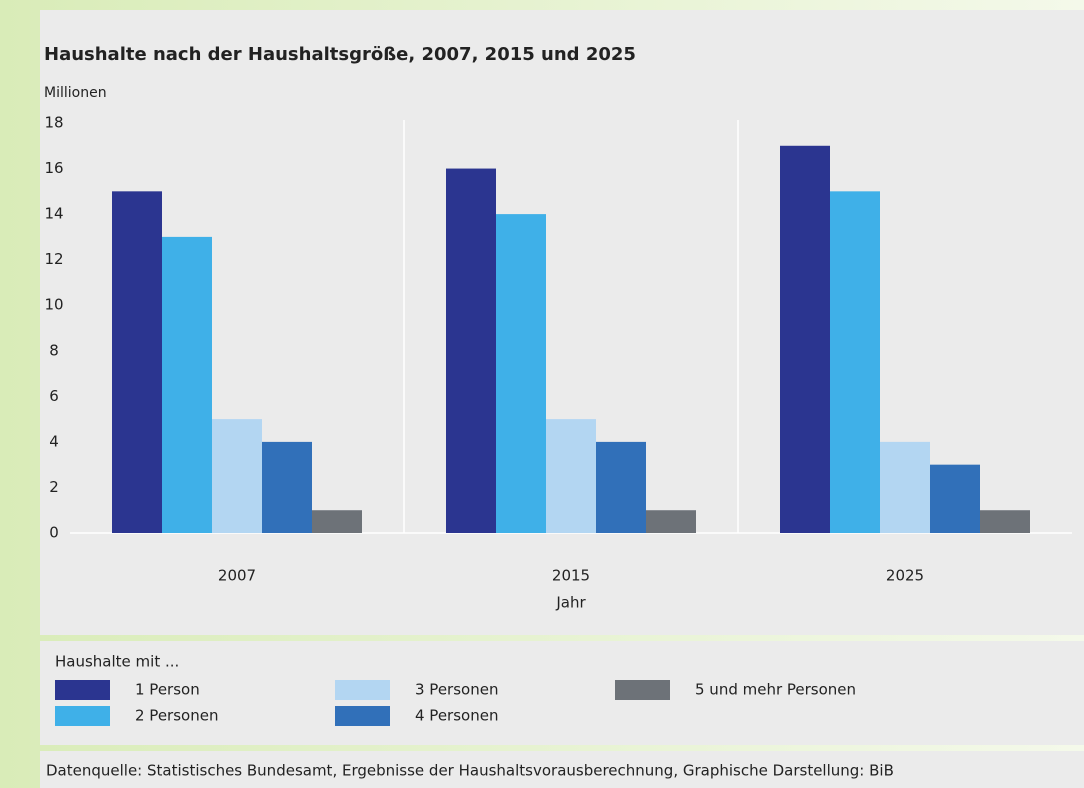 The image size is (1084, 788). I want to click on y-tick-label: 16, so click(53, 168).